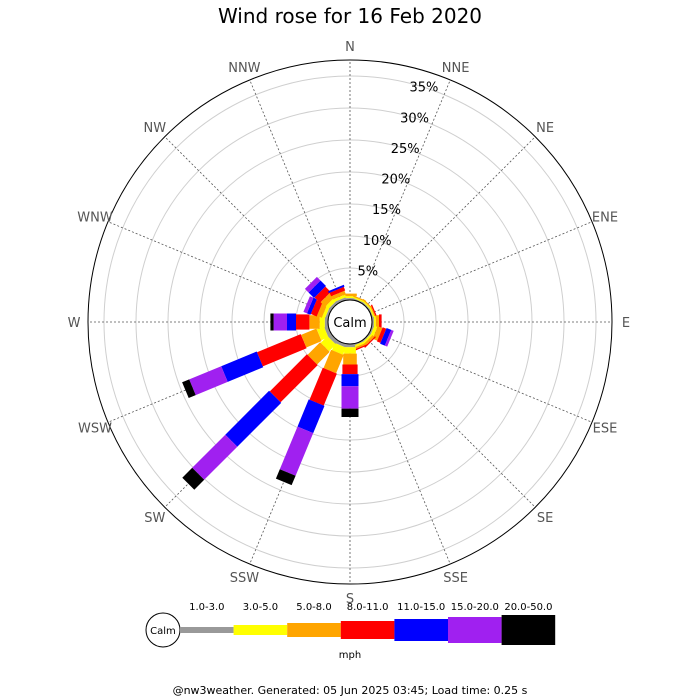 The width and height of the screenshot is (700, 700). Describe the element at coordinates (404, 190) in the screenshot. I see `spoke-nne` at that location.